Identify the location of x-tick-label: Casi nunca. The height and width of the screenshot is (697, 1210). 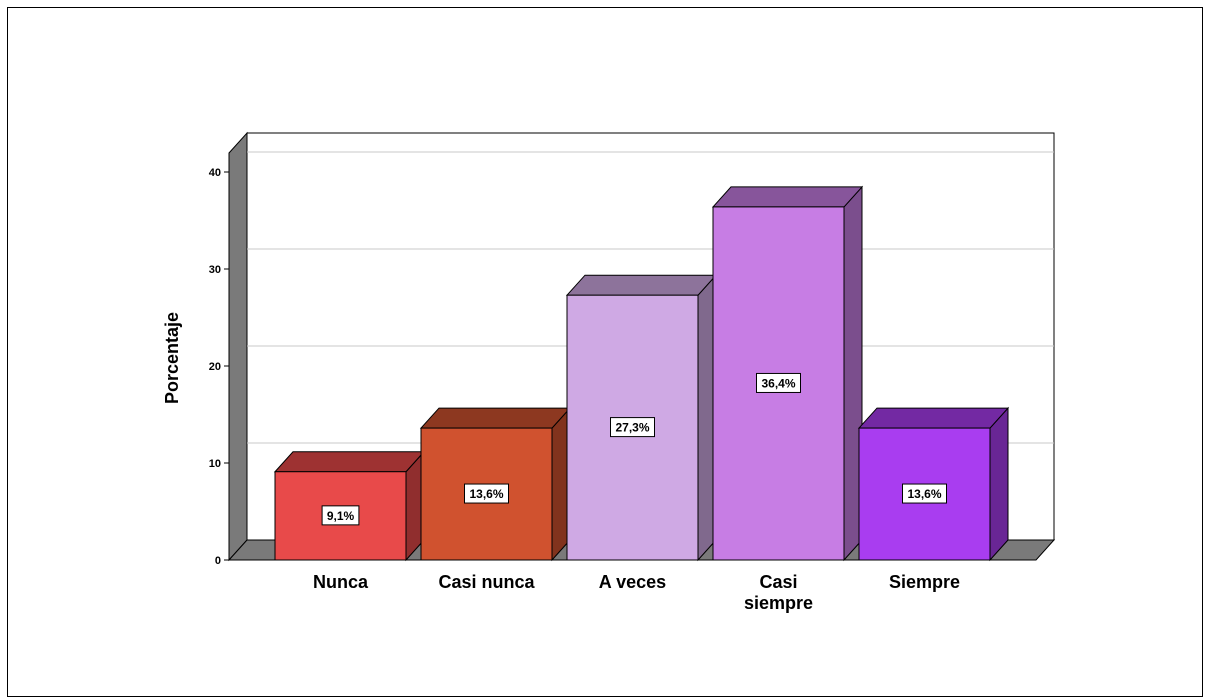
(486, 582).